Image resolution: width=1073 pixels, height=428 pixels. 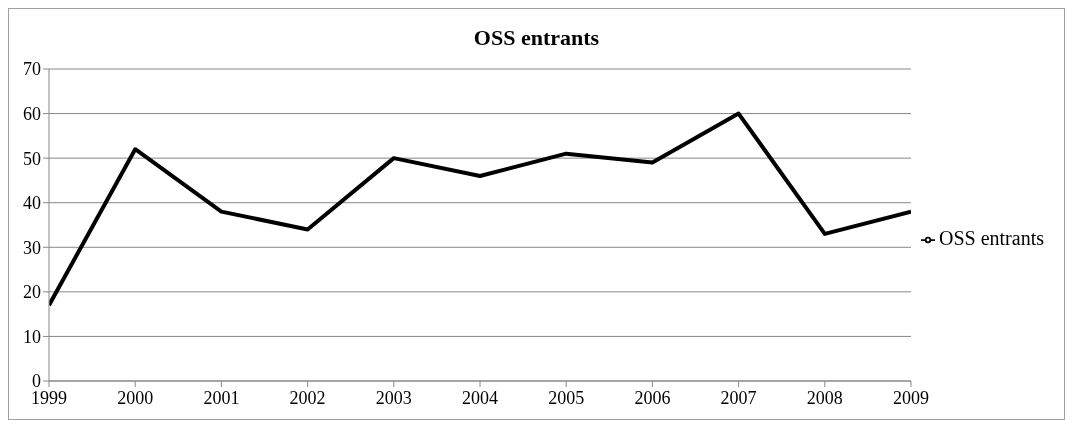 What do you see at coordinates (991, 237) in the screenshot?
I see `legend-label: OSS entrants` at bounding box center [991, 237].